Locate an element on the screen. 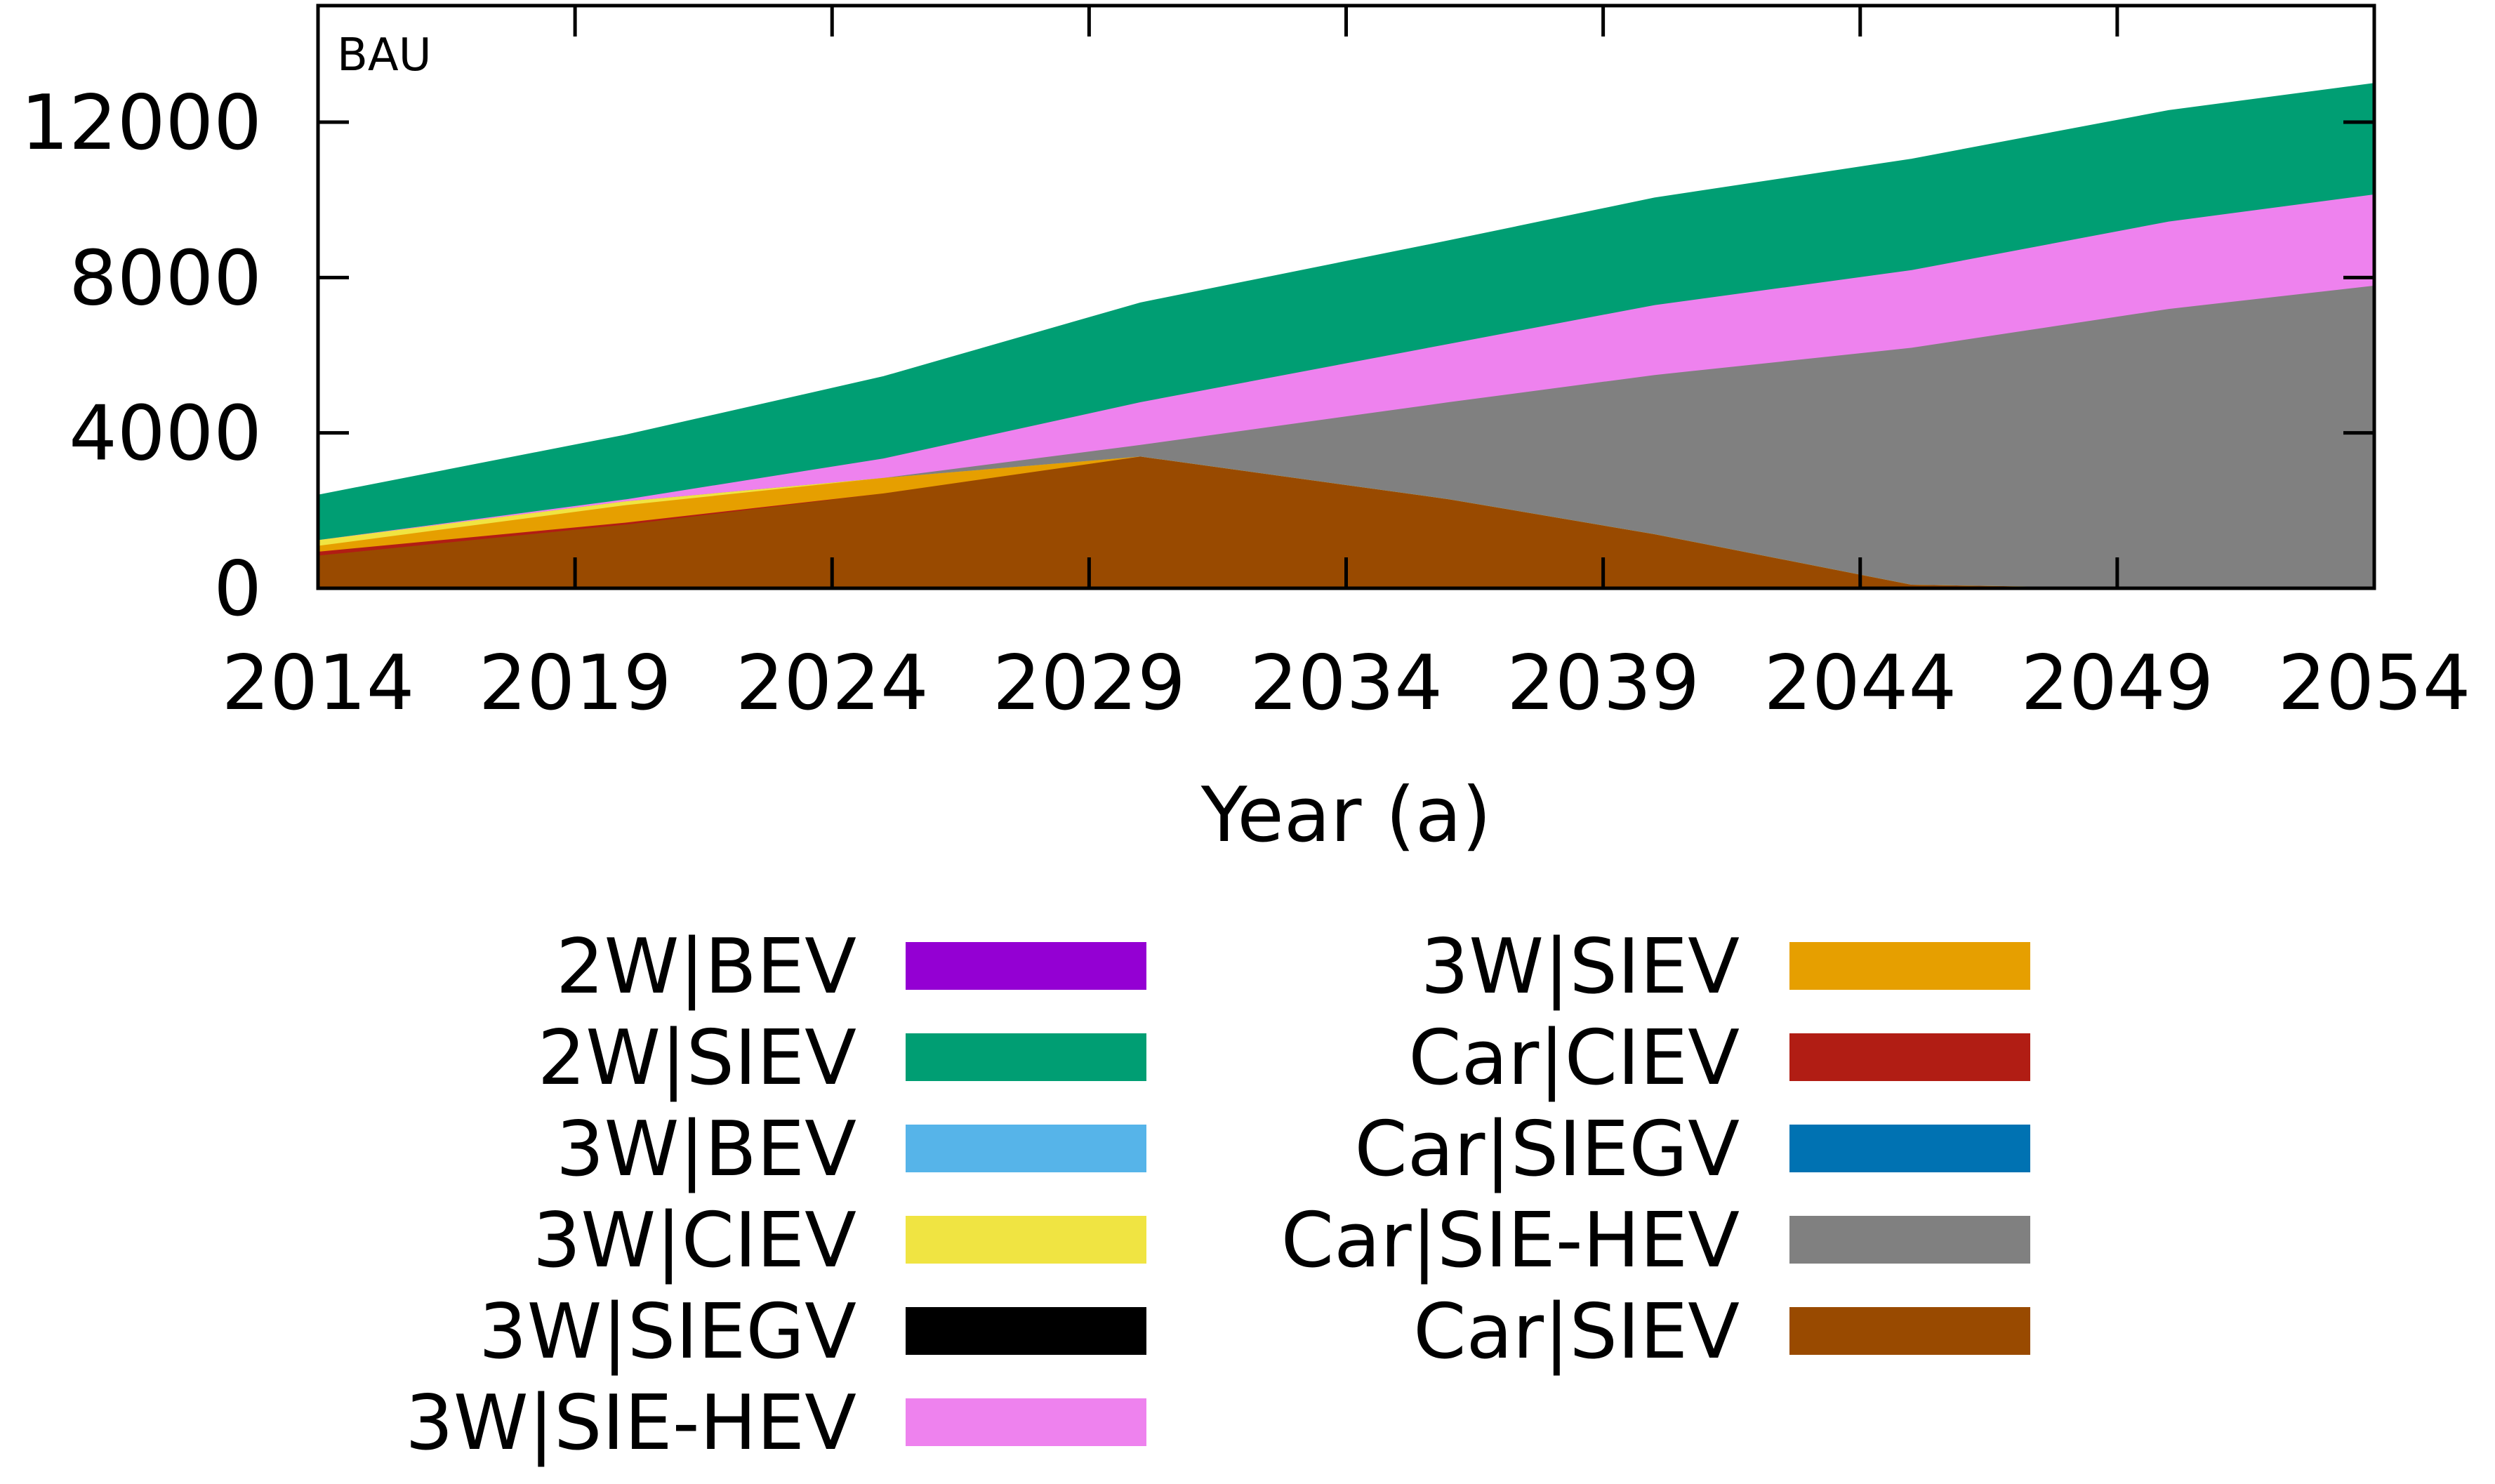 This screenshot has width=2495, height=1484. legend-label-3w-ciev: 3W|CIEV is located at coordinates (694, 1241).